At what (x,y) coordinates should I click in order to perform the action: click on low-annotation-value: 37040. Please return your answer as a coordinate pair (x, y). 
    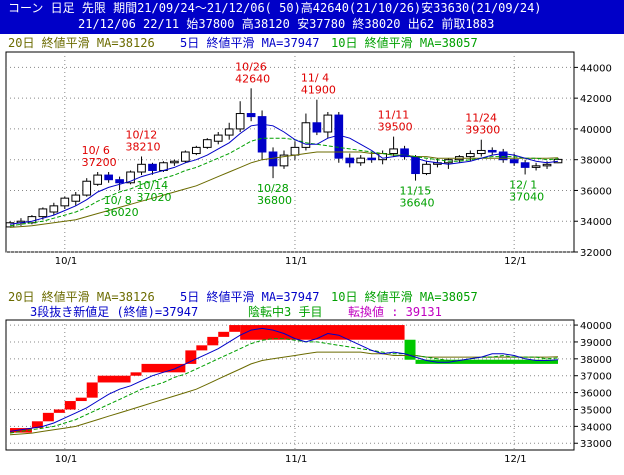
    Looking at the image, I should click on (526, 196).